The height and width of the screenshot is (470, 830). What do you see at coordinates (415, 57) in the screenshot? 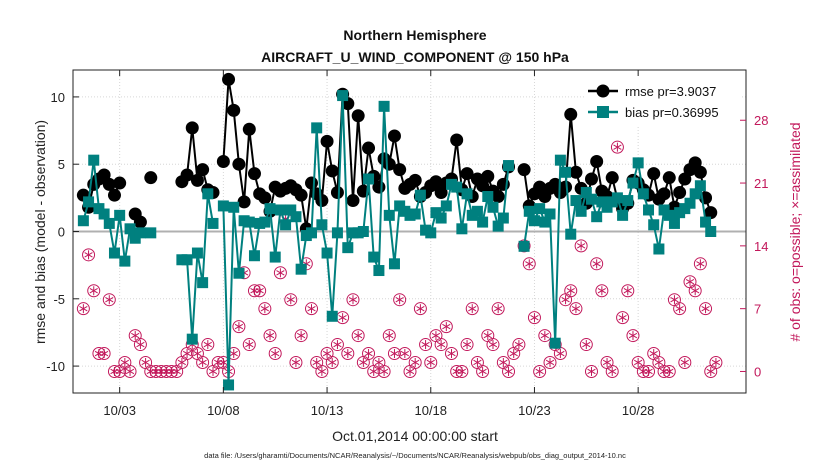
I see `chart-subtitle: AIRCRAFT_U_WIND_COMPONENT @ 150 hPa` at bounding box center [415, 57].